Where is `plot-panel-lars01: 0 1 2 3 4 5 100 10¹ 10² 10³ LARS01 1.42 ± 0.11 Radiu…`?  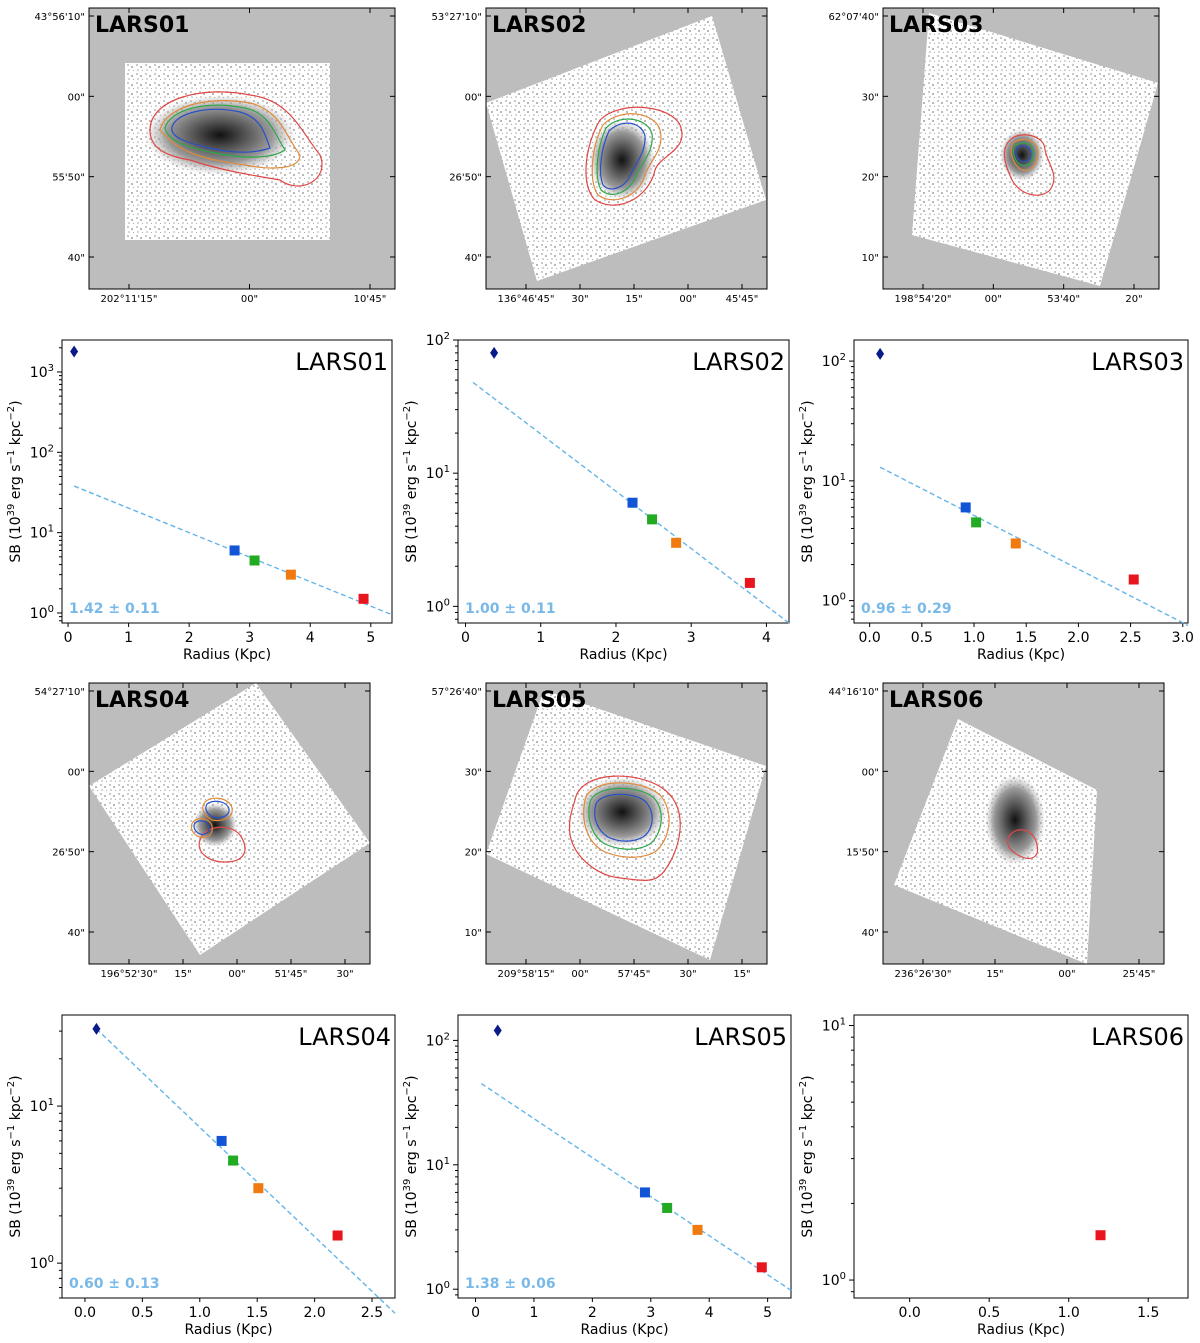 plot-panel-lars01: 0 1 2 3 4 5 100 10¹ 10² 10³ LARS01 1.42 ± 0.11 Radiu… is located at coordinates (199, 501).